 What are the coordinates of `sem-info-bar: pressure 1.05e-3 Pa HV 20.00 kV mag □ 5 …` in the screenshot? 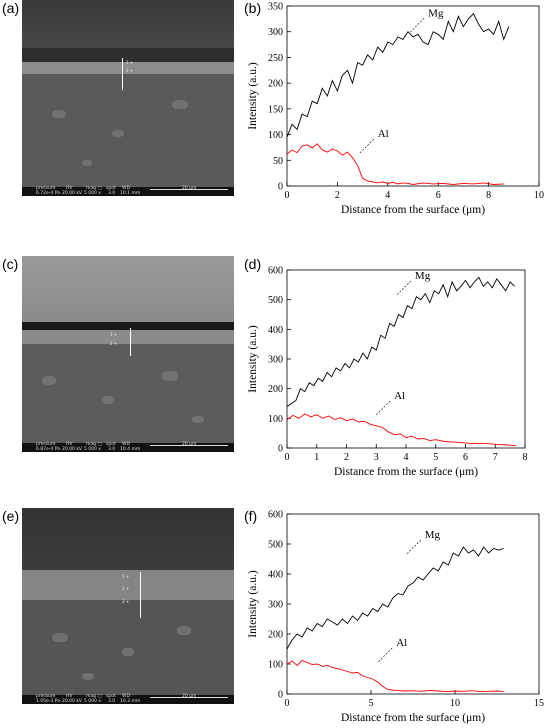 It's located at (128, 699).